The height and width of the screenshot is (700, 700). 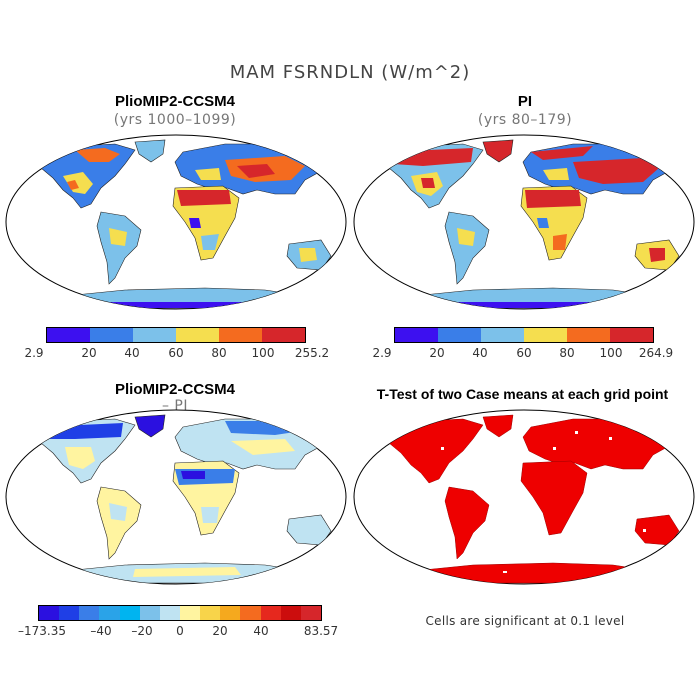 What do you see at coordinates (175, 120) in the screenshot?
I see `panel-subtitle-top-left: (yrs 1000–1099)` at bounding box center [175, 120].